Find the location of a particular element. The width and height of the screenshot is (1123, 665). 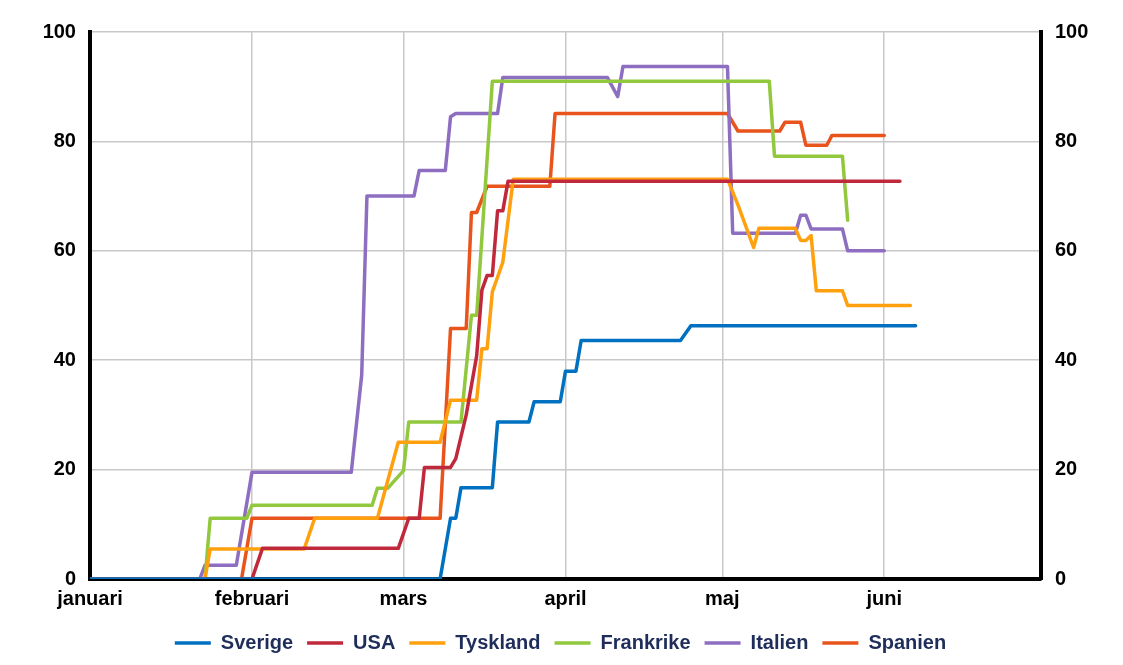

legend-label: Frankrike is located at coordinates (645, 641).